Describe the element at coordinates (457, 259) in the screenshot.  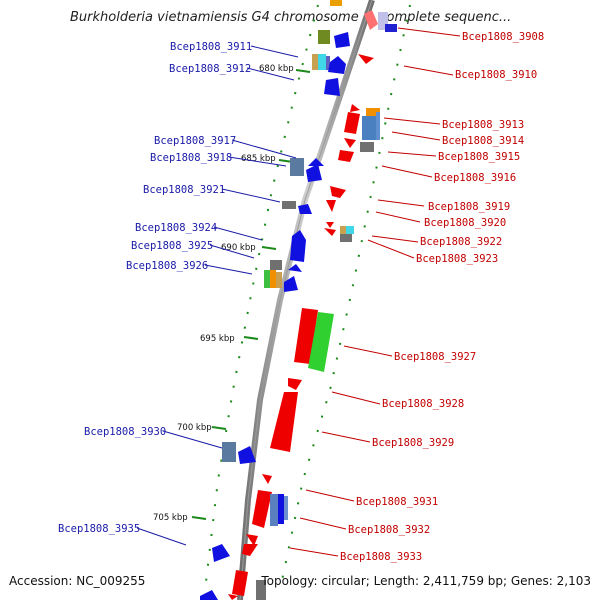
I see `gene-label: Bcep1808_3923` at that location.